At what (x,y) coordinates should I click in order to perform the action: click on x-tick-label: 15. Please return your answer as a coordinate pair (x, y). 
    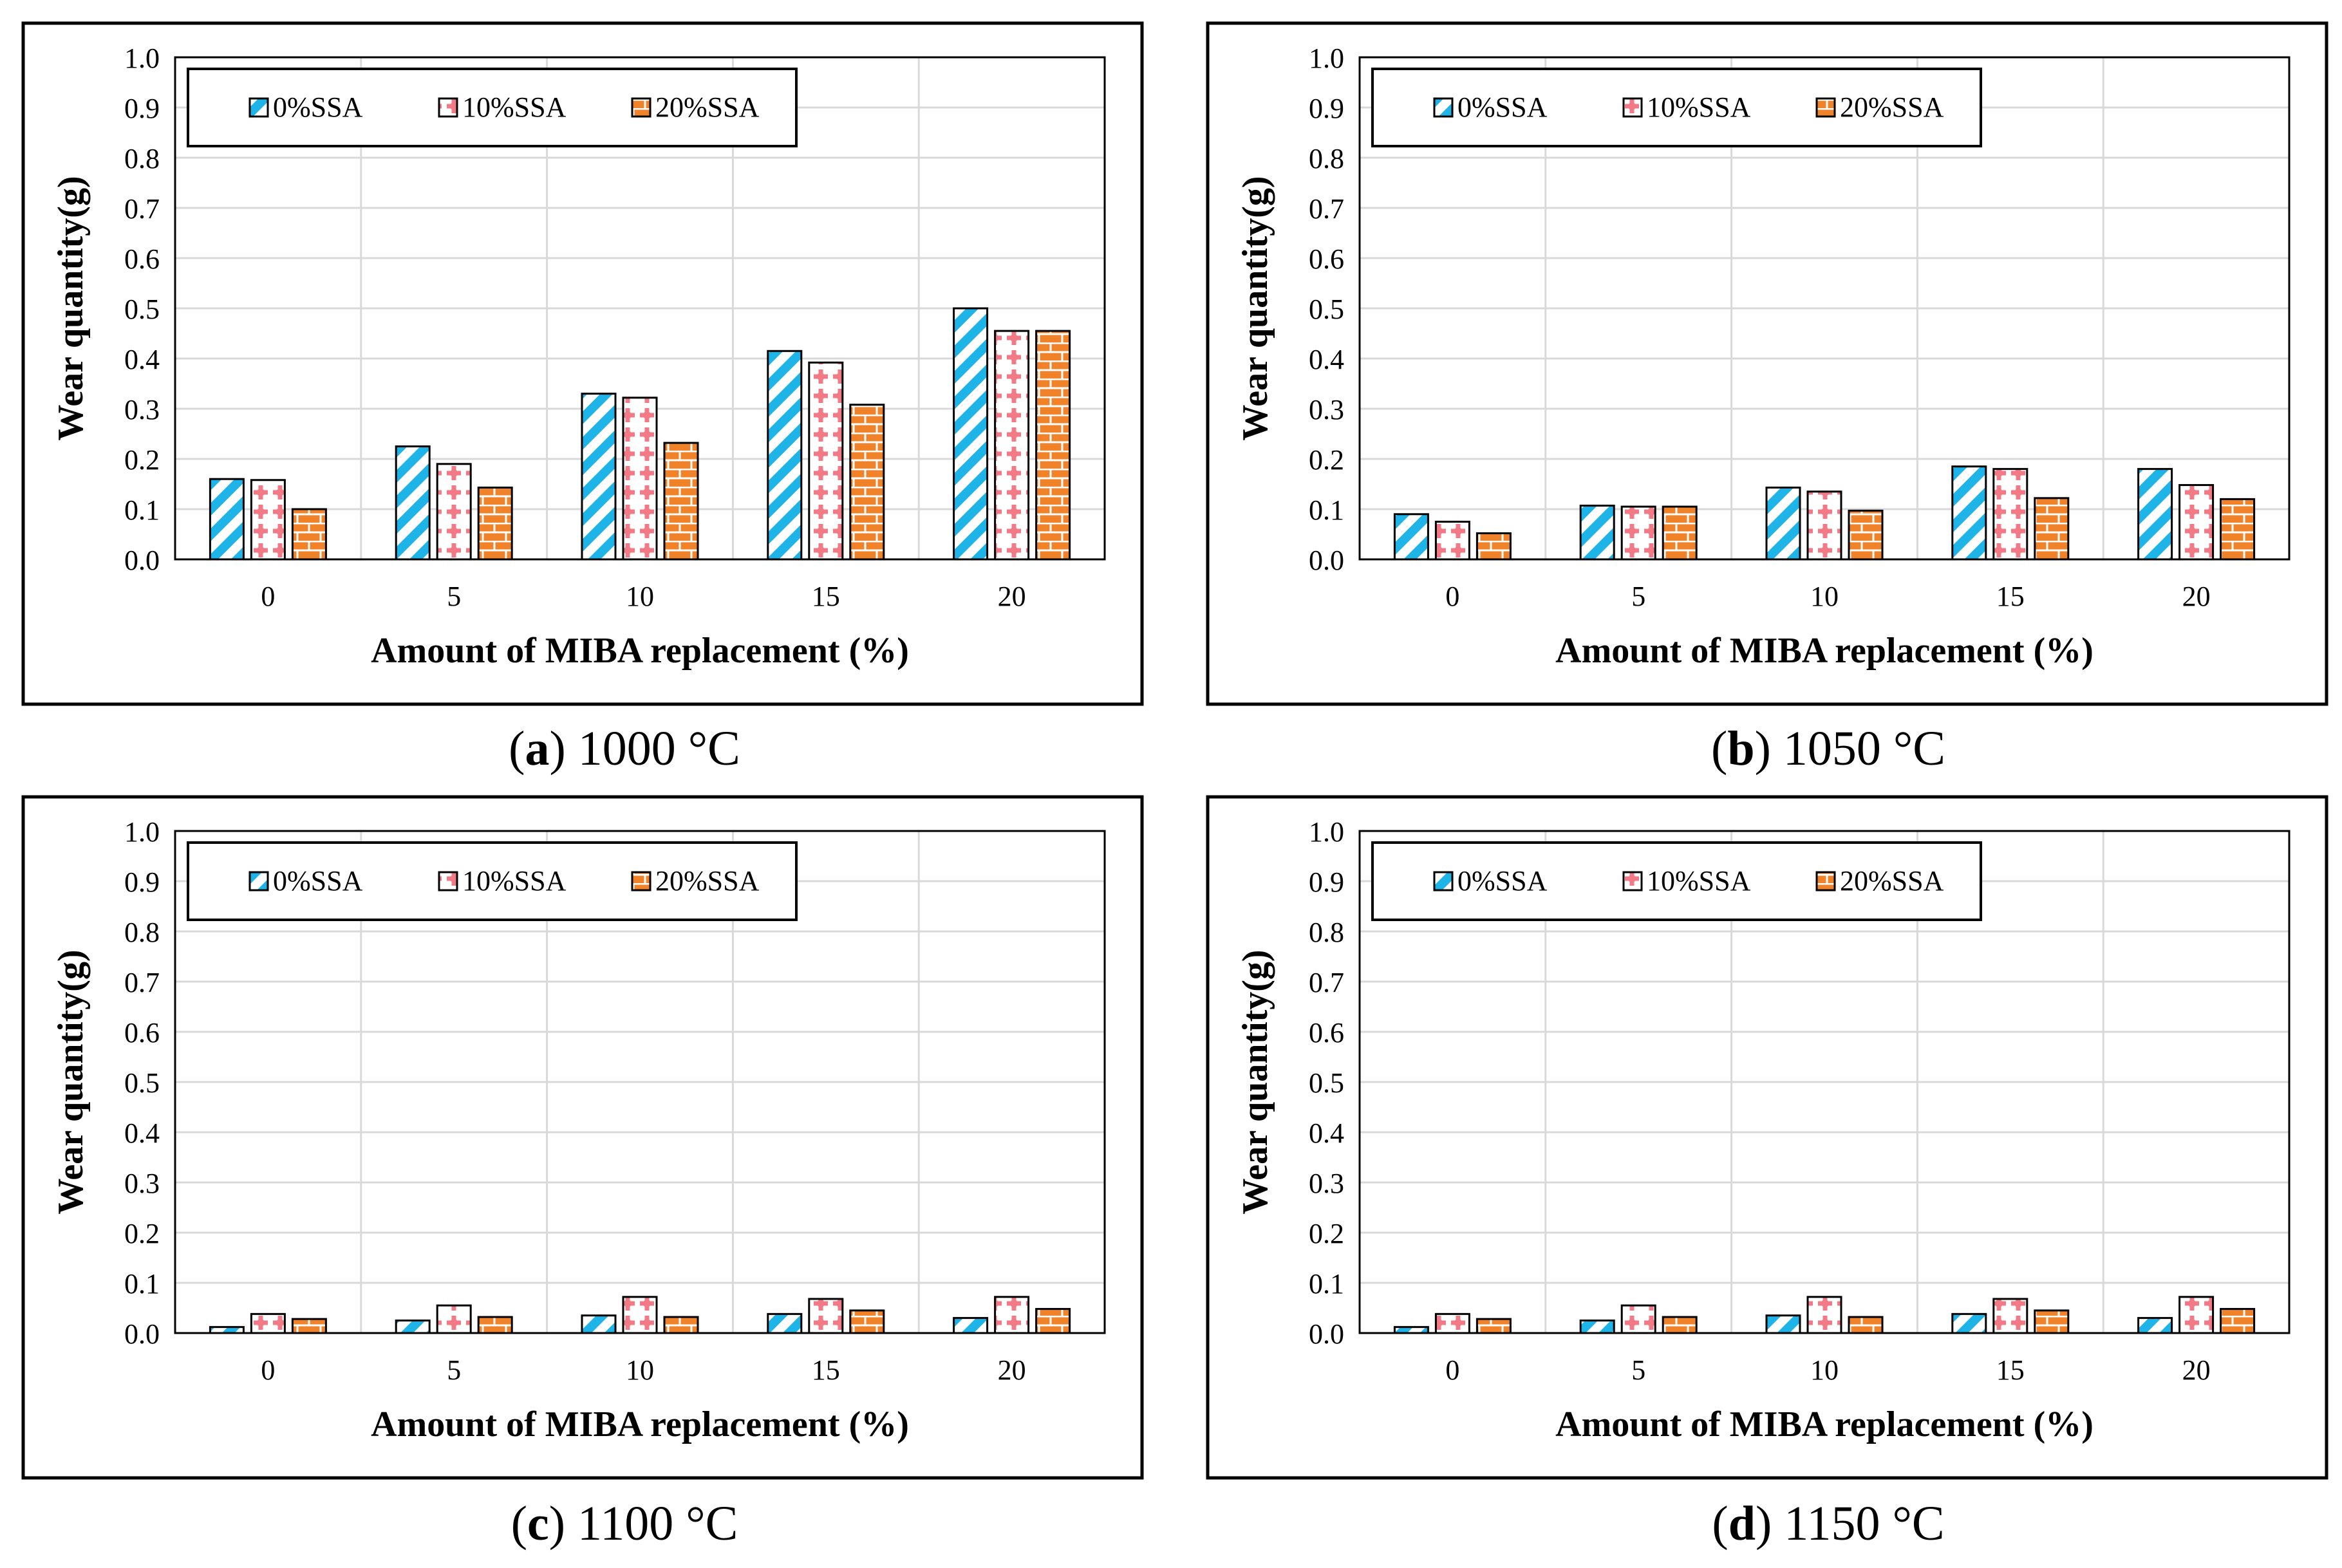
    Looking at the image, I should click on (2010, 596).